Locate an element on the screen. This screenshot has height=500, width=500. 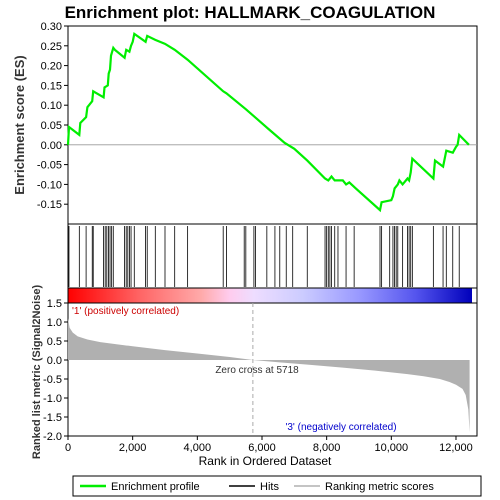
es-y-axis-label: Enrichment score (ES) is located at coordinates (19, 124).